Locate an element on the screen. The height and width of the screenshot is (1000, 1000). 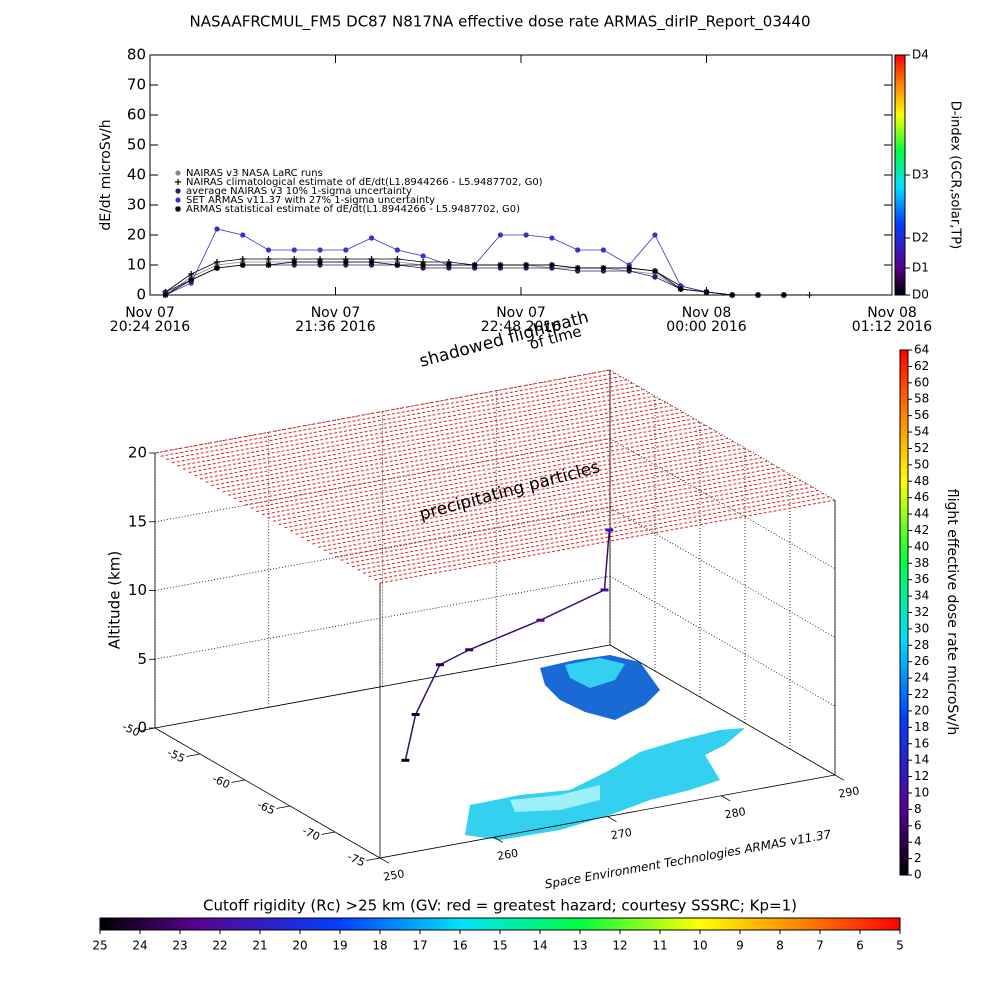
colorbar-tick-label: 34 is located at coordinates (921, 596).